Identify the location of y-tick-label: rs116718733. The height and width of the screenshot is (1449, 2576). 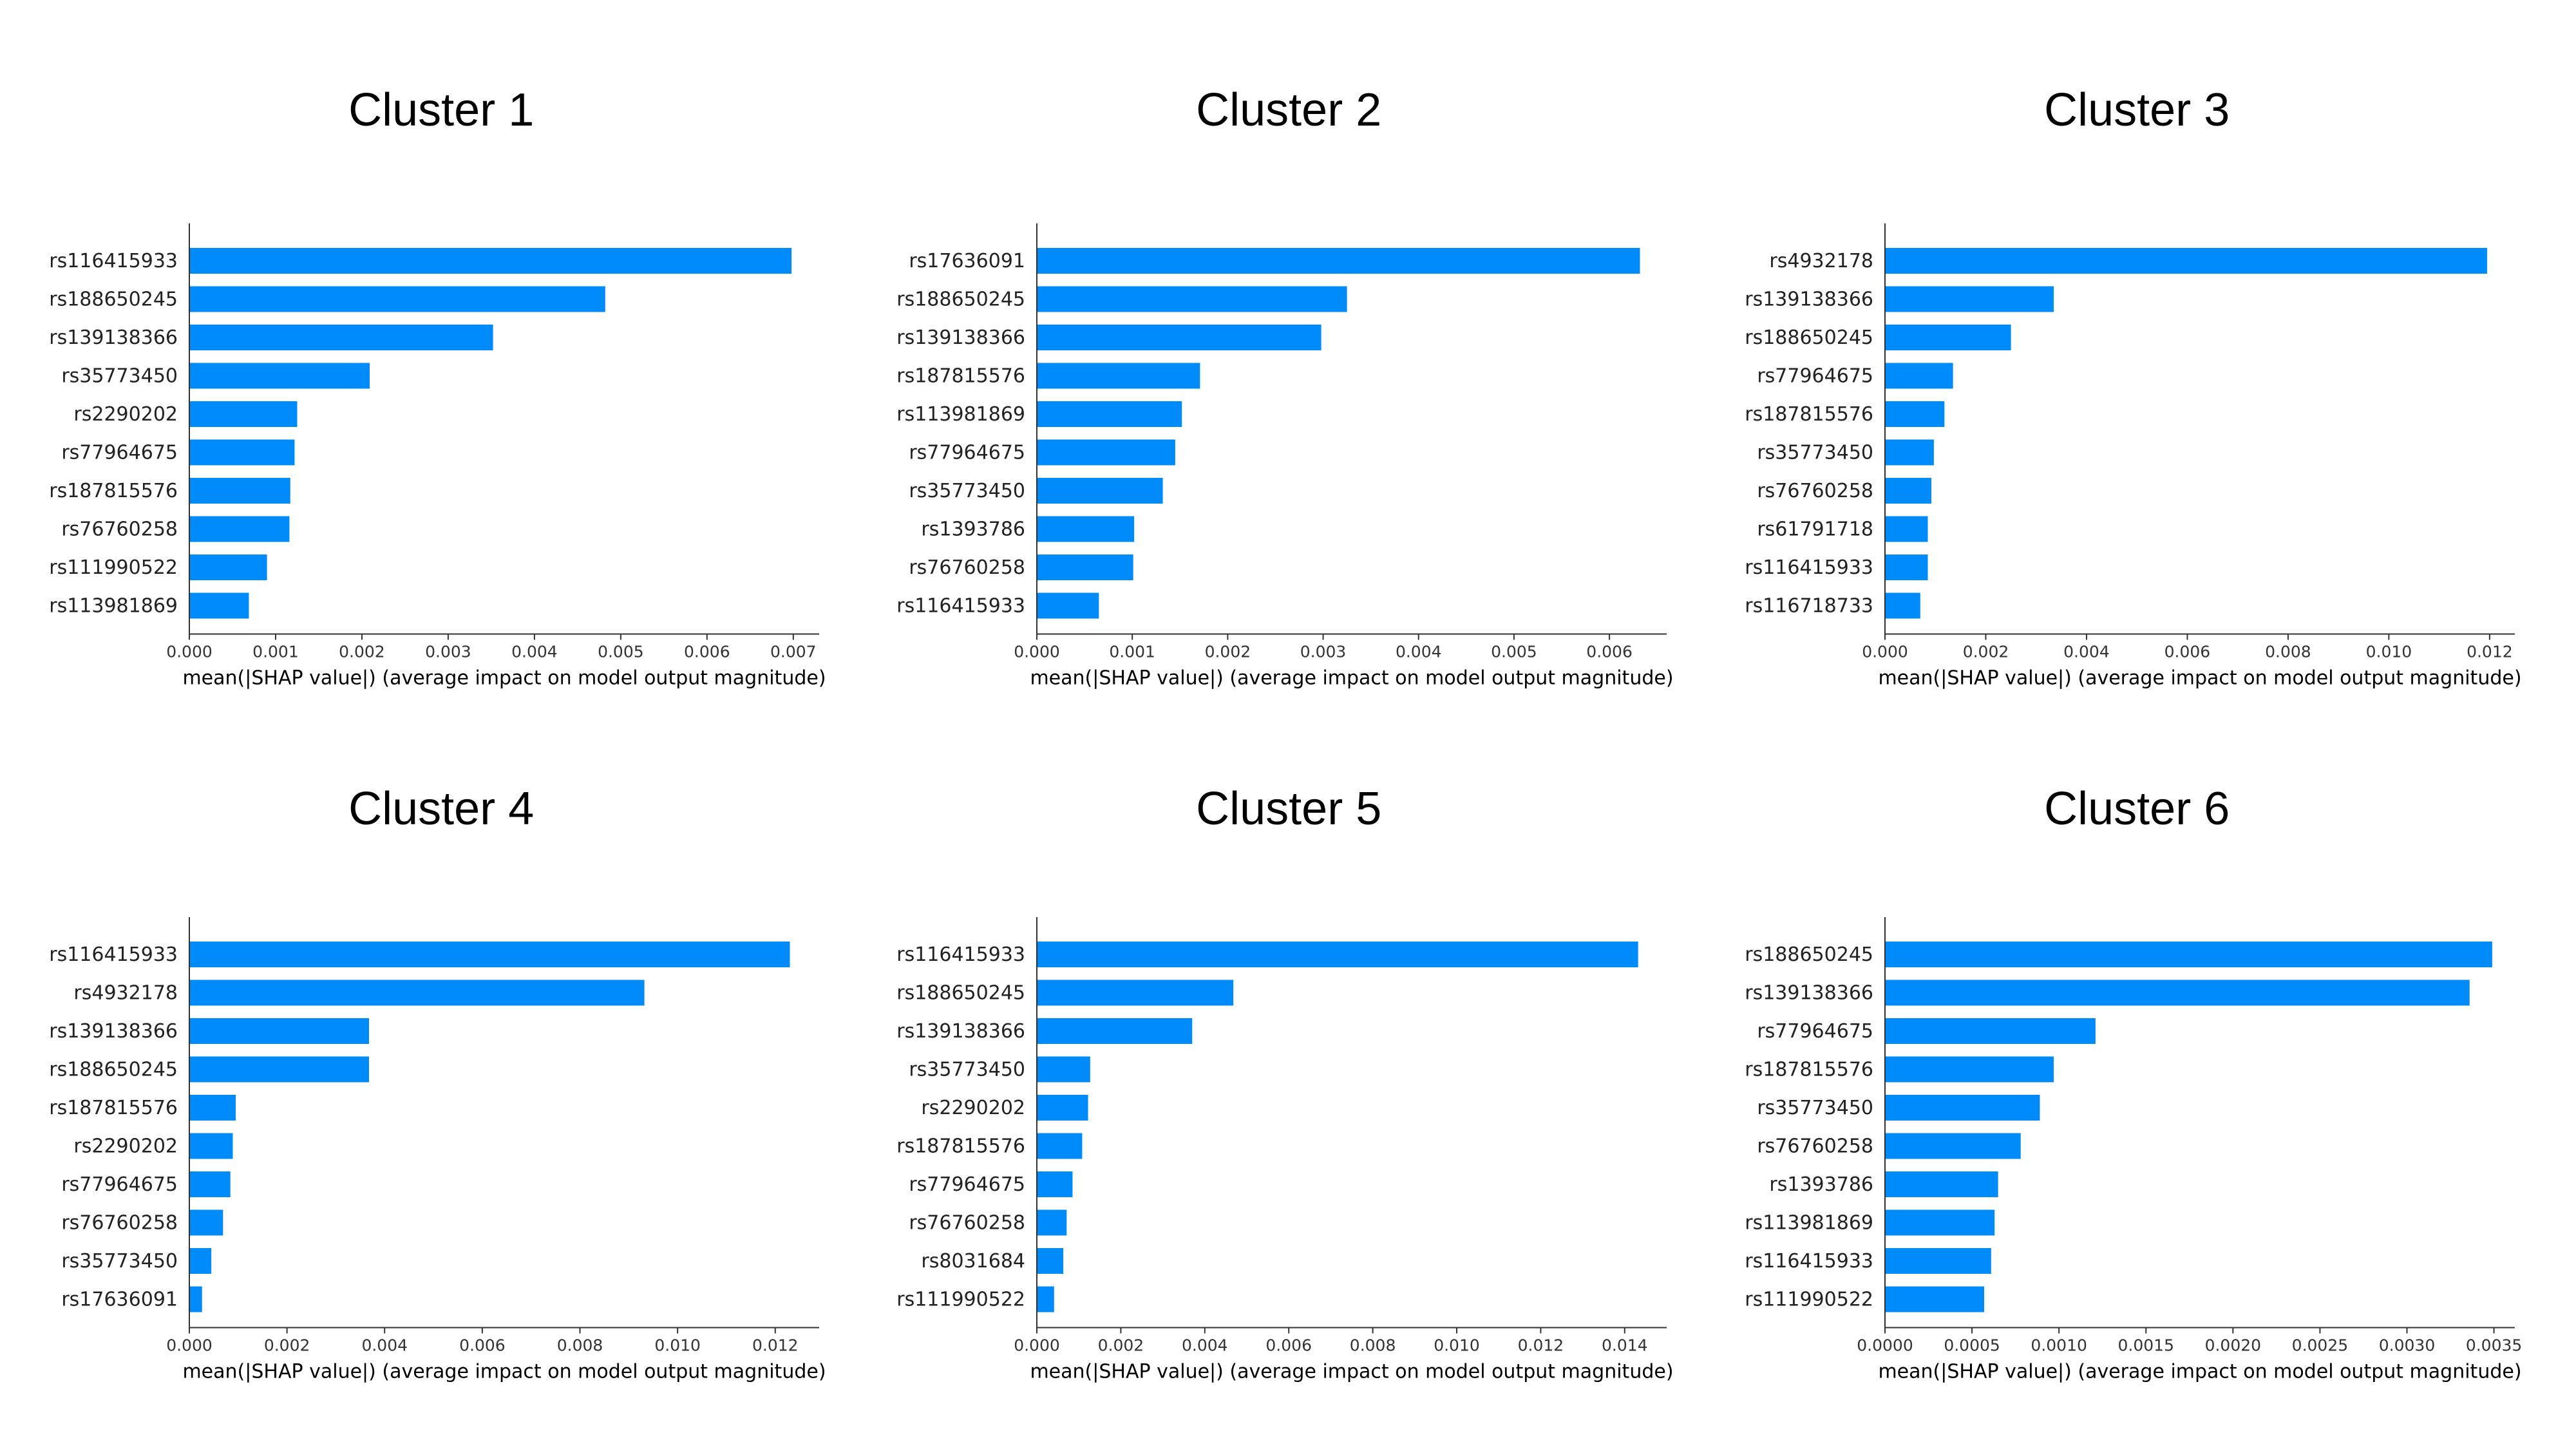
(1809, 606).